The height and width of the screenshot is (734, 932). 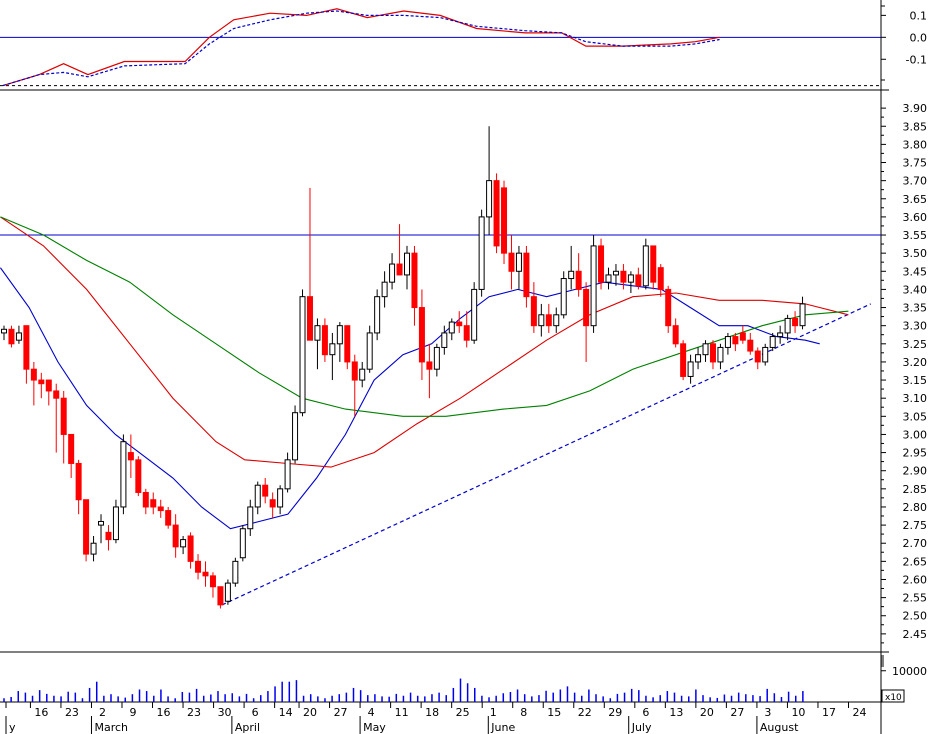 I want to click on price-tick-label: 2.50, so click(x=915, y=616).